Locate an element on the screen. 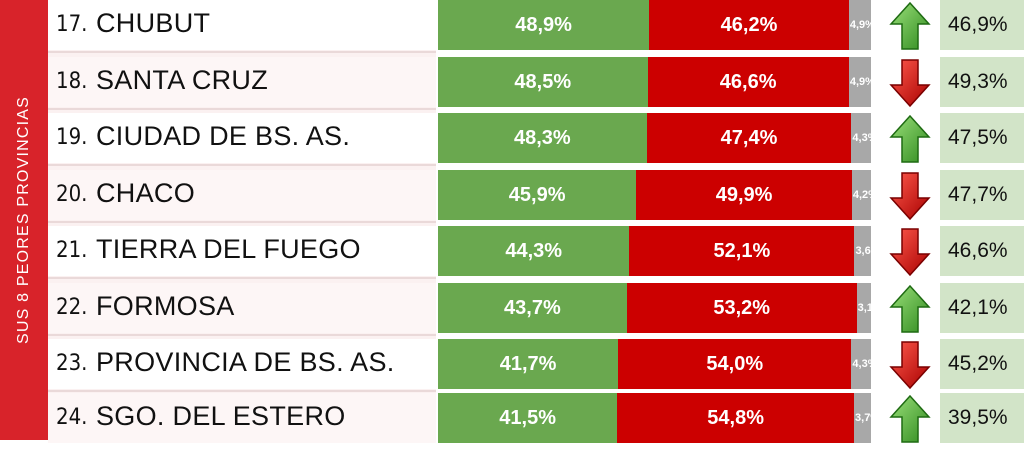  value-cell: 39,5% is located at coordinates (982, 418).